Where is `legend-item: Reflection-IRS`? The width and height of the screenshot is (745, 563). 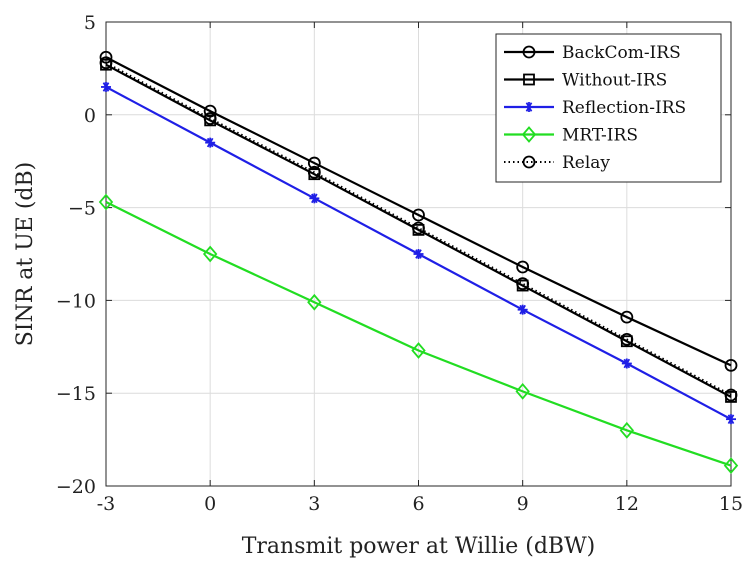
legend-item: Reflection-IRS is located at coordinates (595, 108).